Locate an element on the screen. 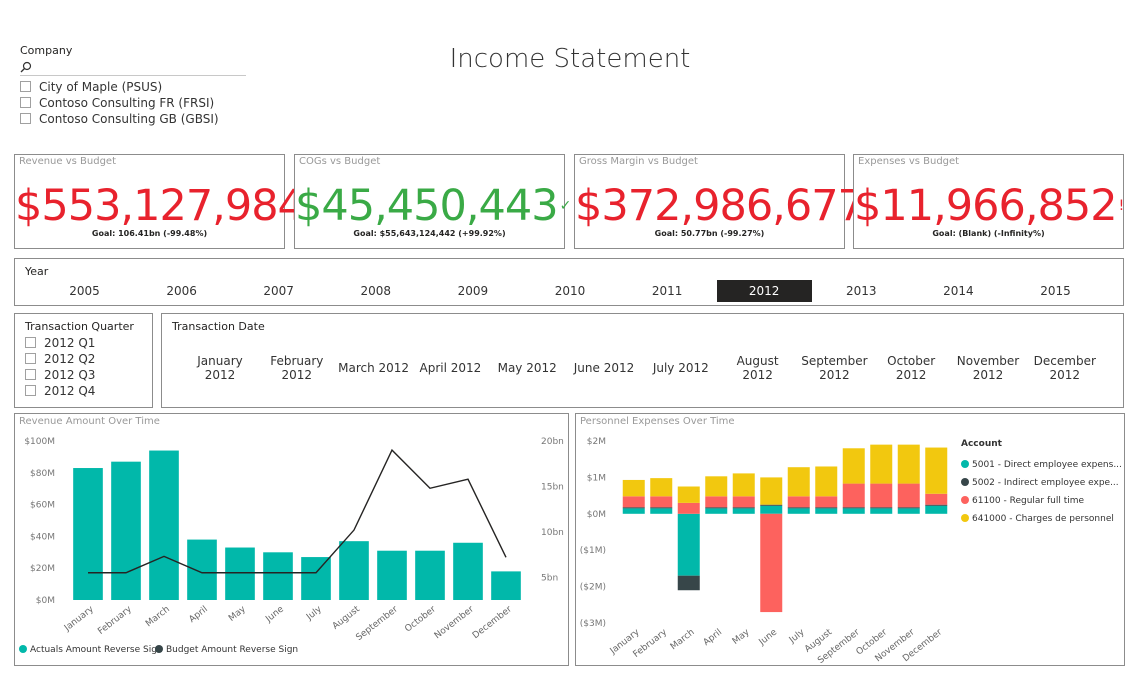  year-button-2015: 2015 is located at coordinates (1055, 291).